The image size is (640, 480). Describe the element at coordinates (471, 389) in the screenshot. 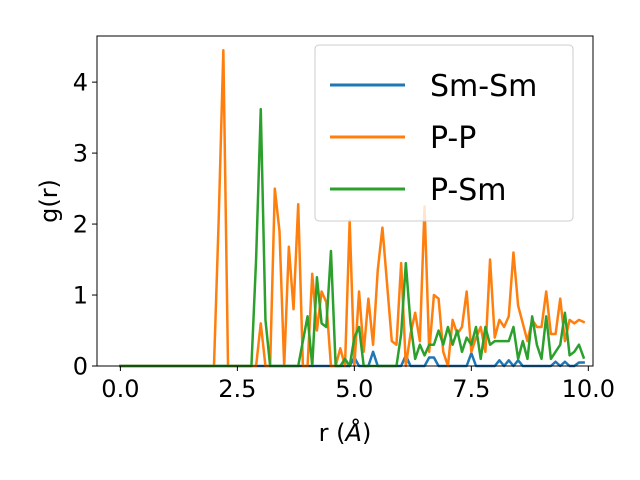

I see `x-tick-label: 7.5` at that location.